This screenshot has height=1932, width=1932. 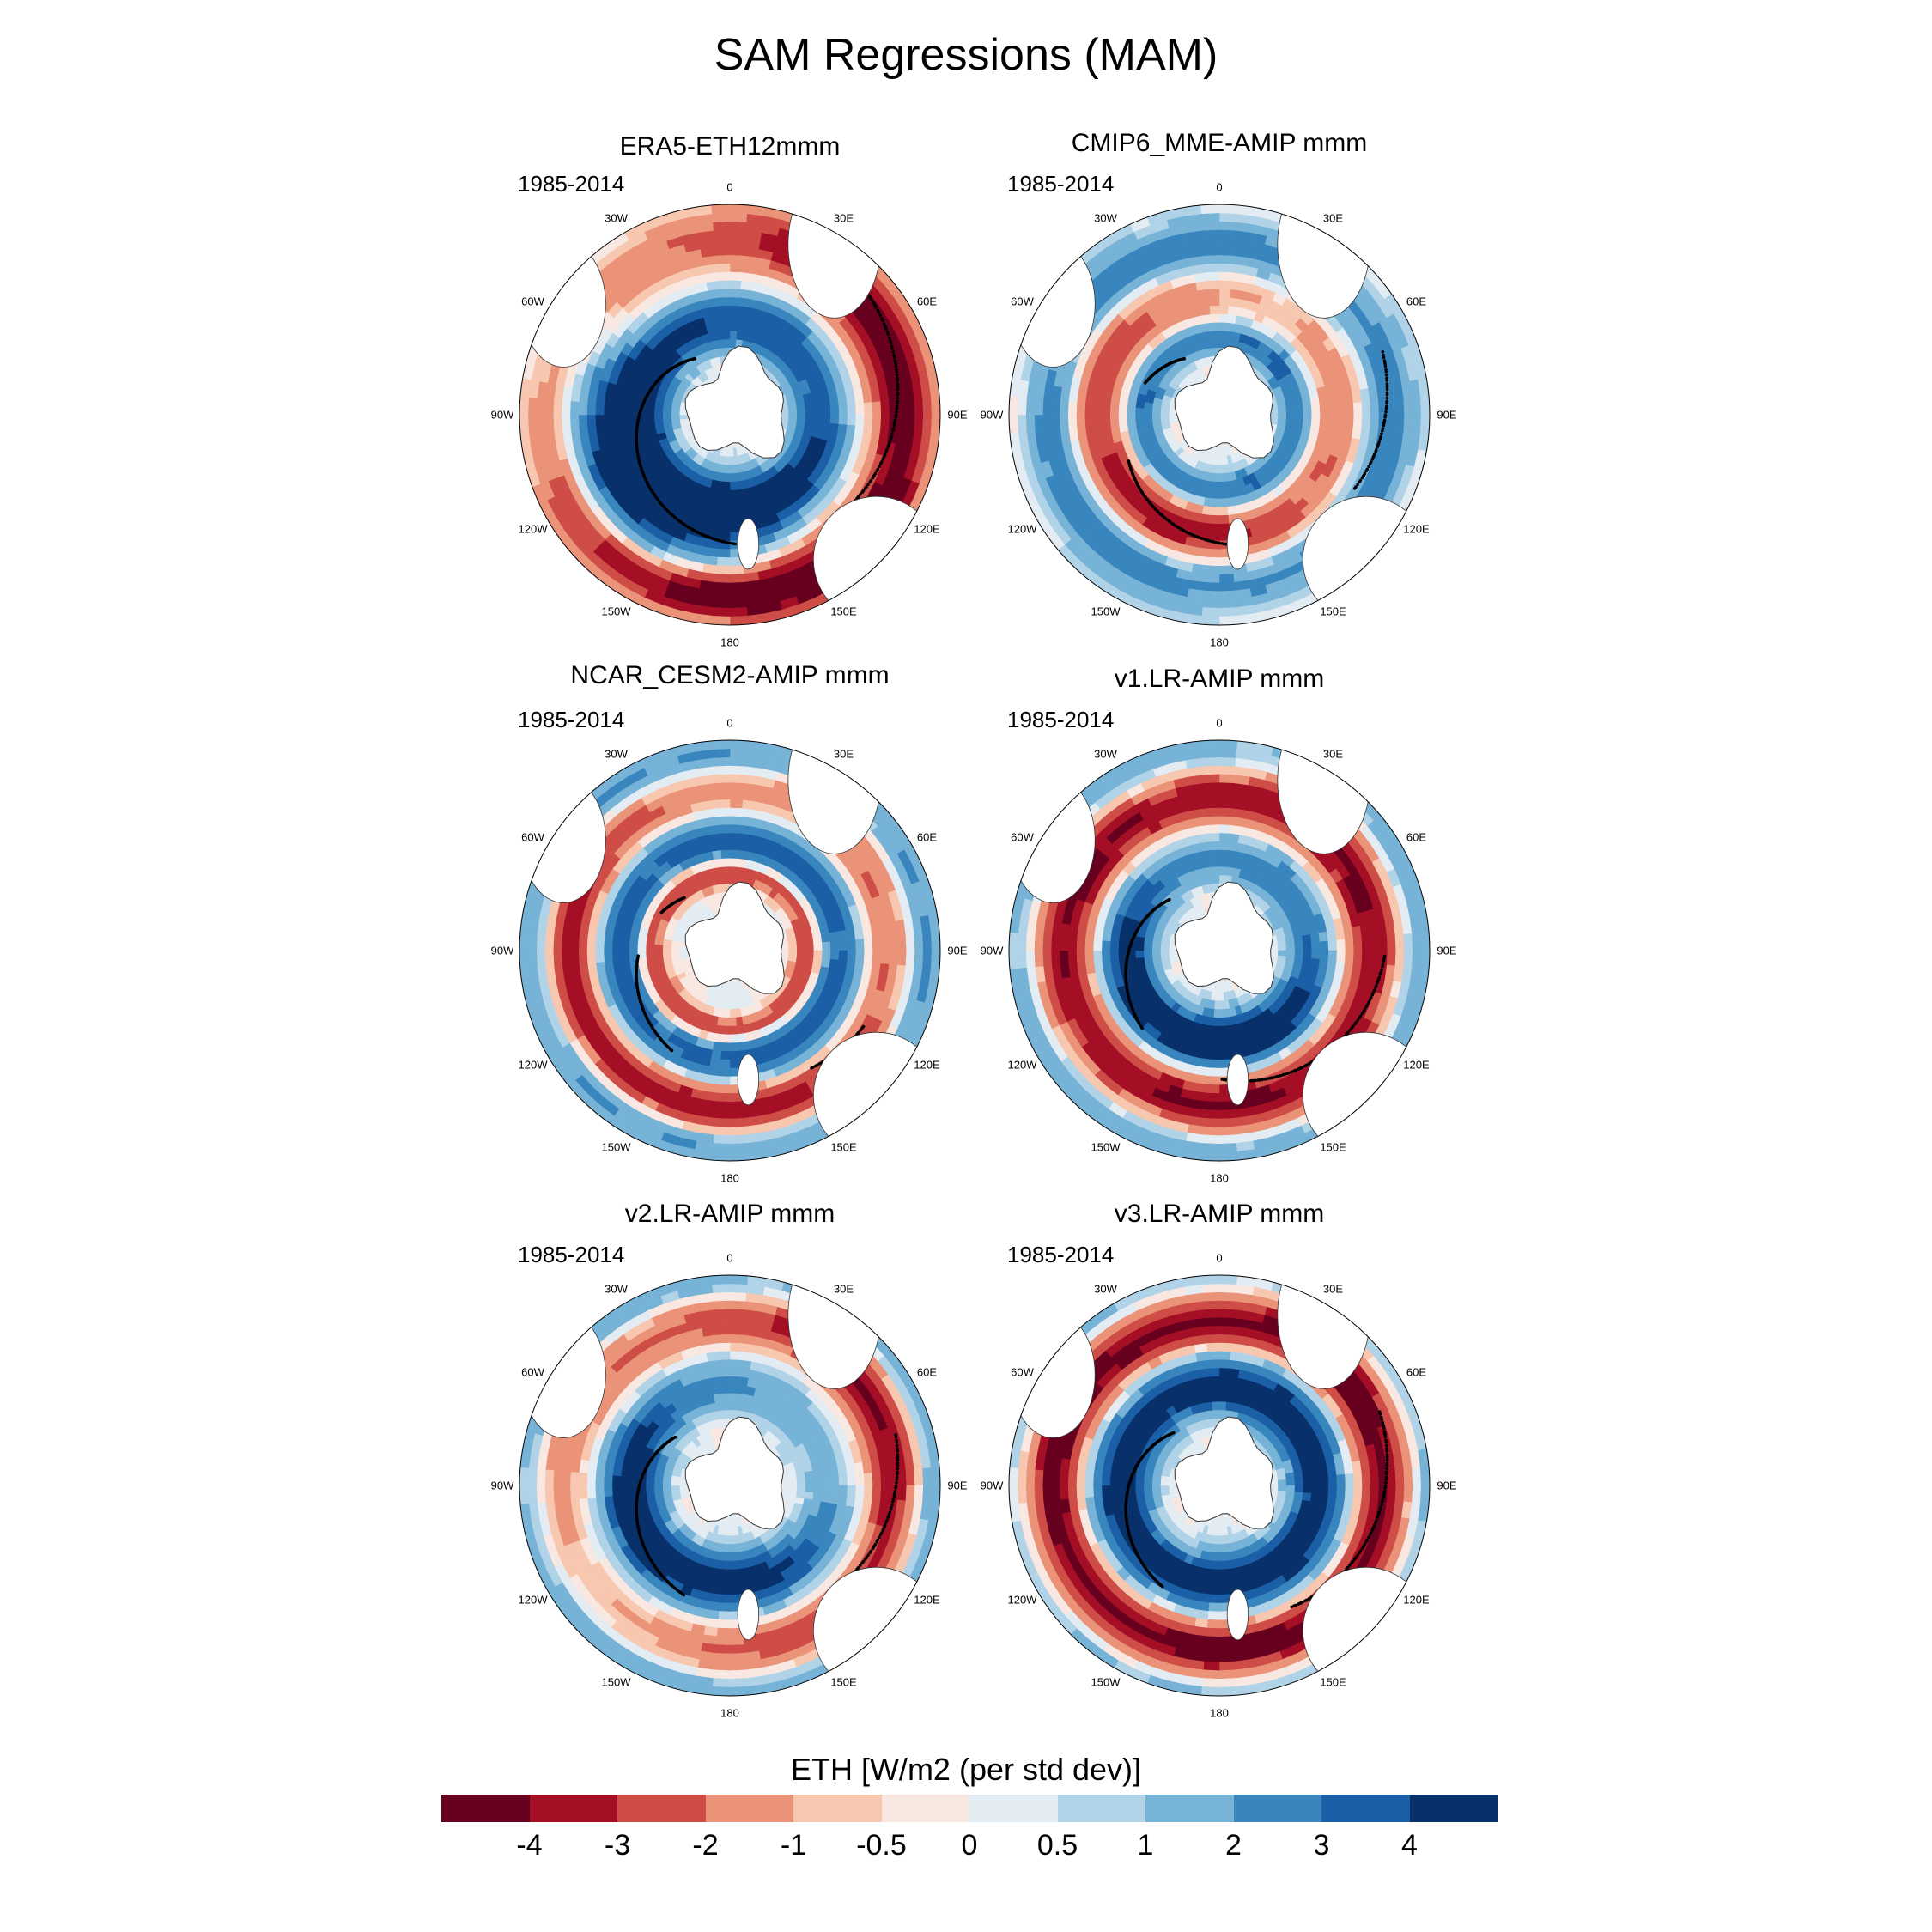 I want to click on longitude-label: 30W, so click(x=616, y=218).